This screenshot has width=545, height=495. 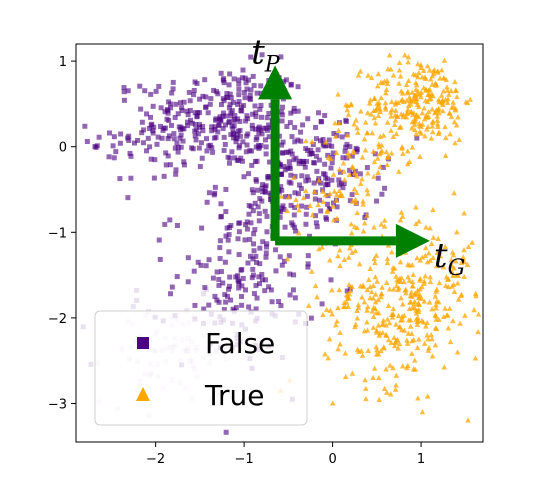 What do you see at coordinates (57, 233) in the screenshot?
I see `y-tick-label: −1` at bounding box center [57, 233].